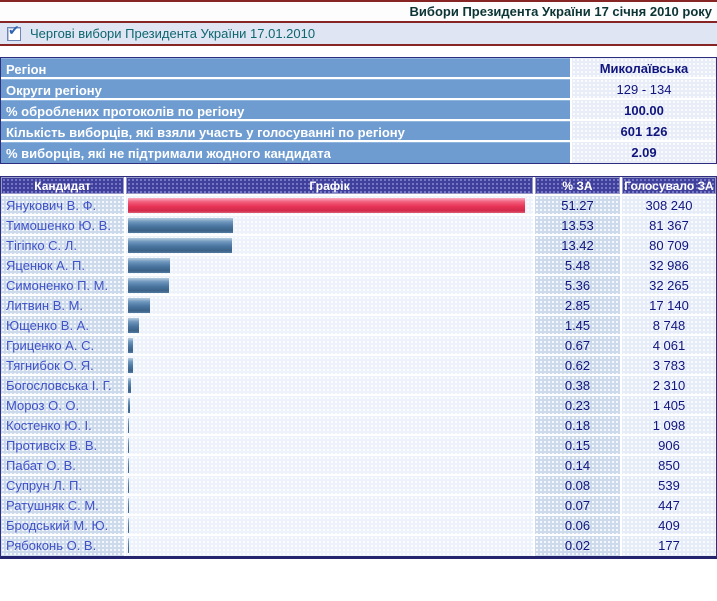 The width and height of the screenshot is (717, 601). What do you see at coordinates (669, 505) in the screenshot?
I see `votes-value: 447` at bounding box center [669, 505].